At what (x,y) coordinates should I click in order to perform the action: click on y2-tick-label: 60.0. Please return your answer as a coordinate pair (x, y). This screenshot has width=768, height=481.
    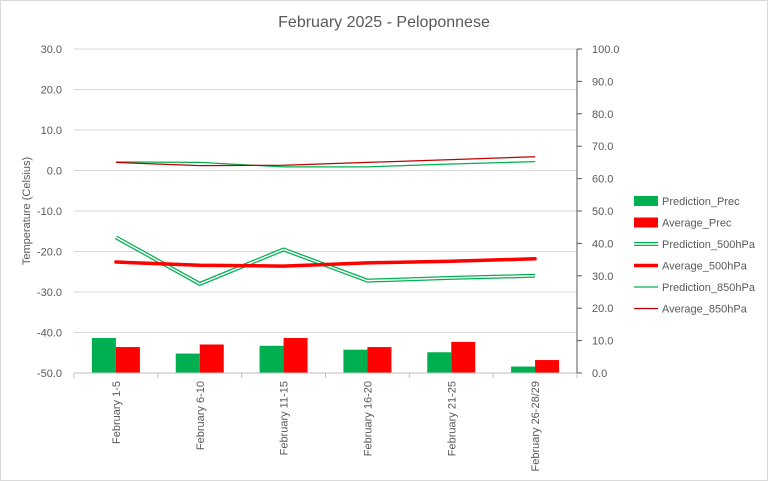
    Looking at the image, I should click on (602, 180).